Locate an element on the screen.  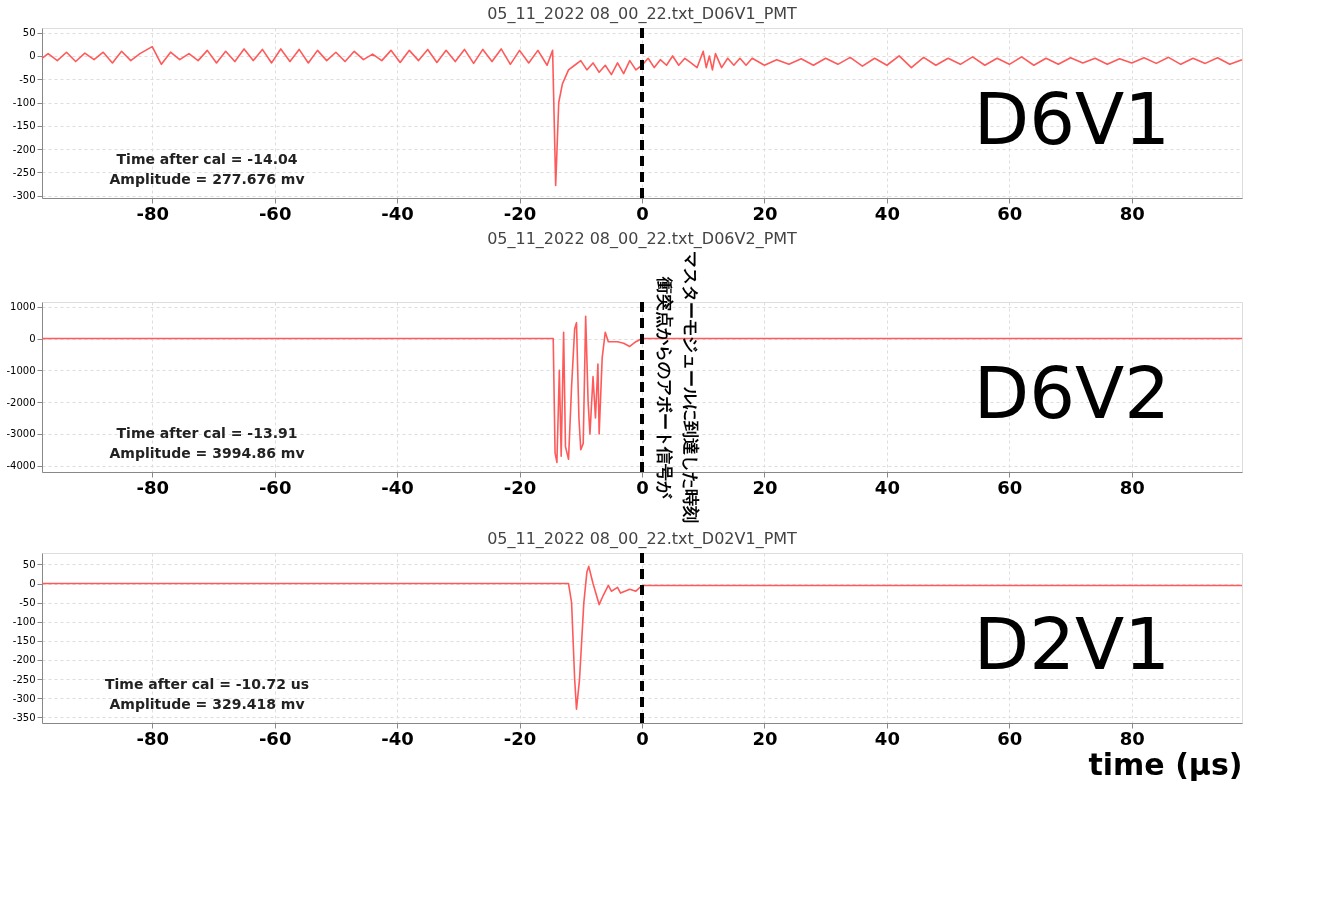
annotation: Time after cal = -14.04 is located at coordinates (207, 159).